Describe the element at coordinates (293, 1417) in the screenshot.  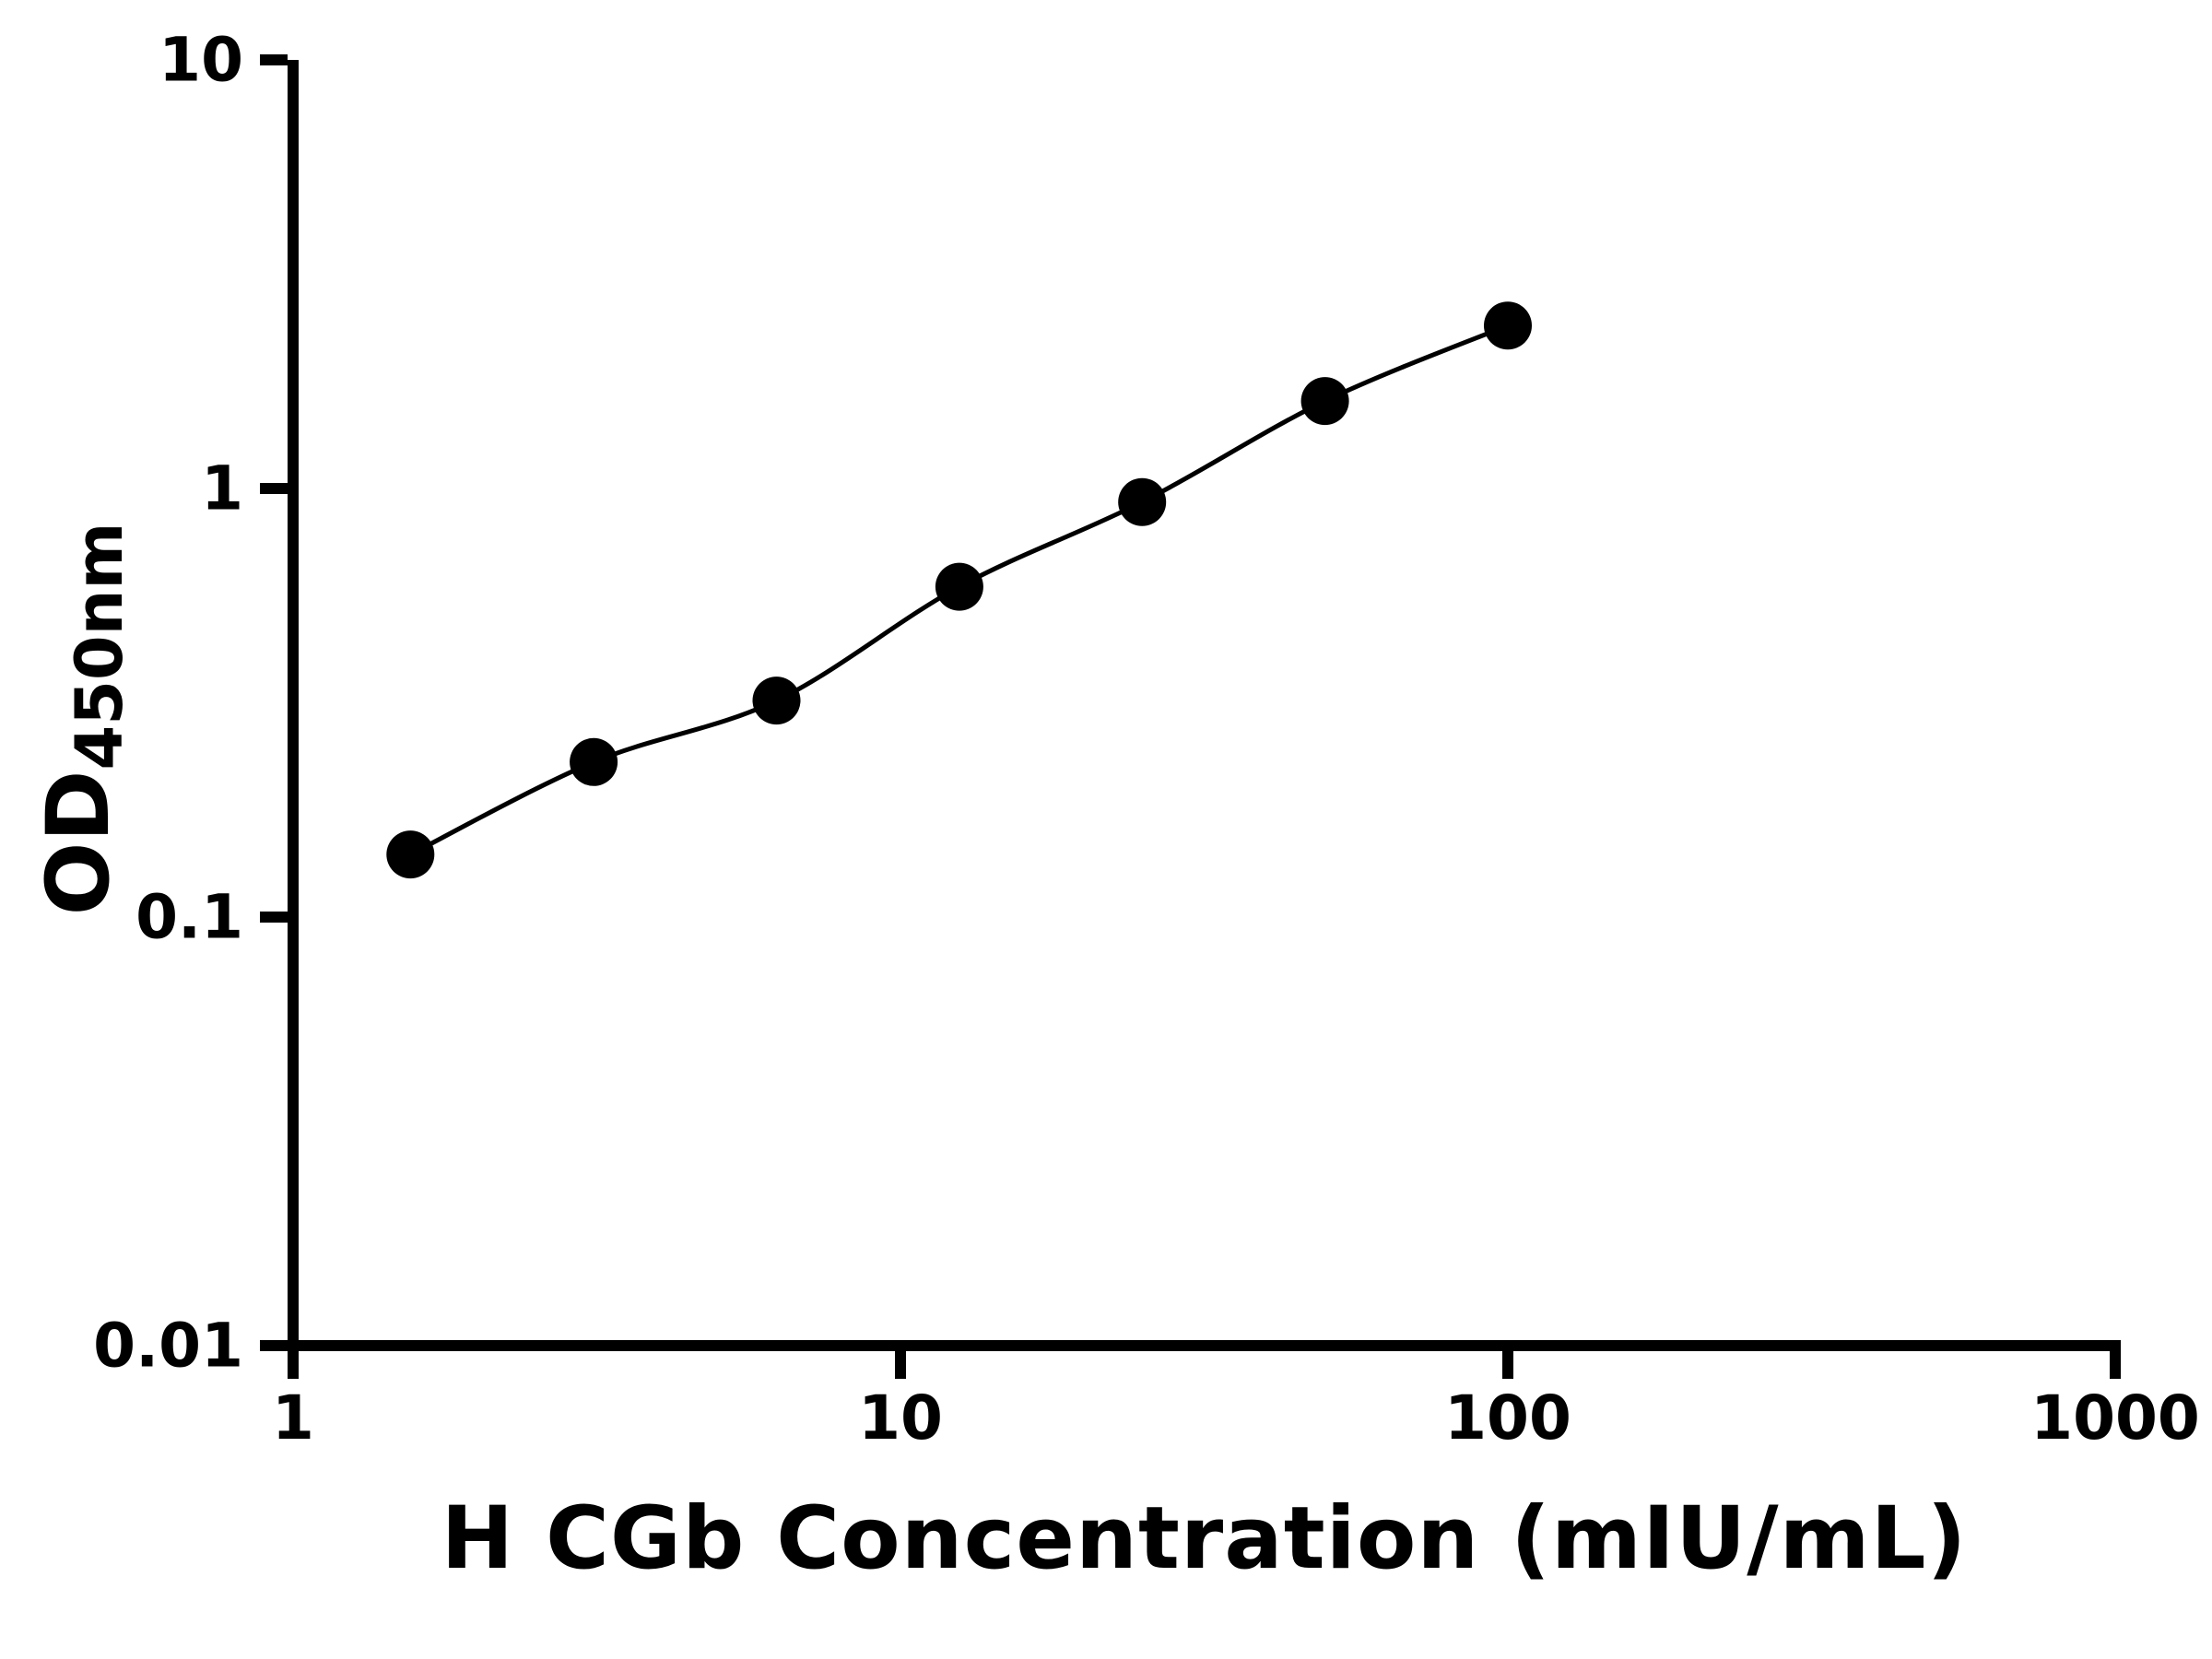
I see `x-axis-tick-label: 1` at that location.